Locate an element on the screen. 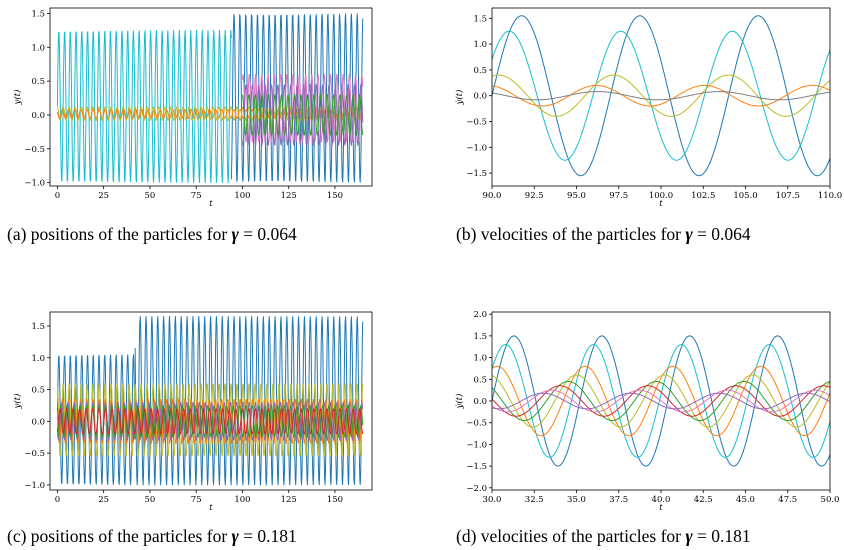 The width and height of the screenshot is (844, 550). x-tick-label: 32.5 is located at coordinates (534, 500).